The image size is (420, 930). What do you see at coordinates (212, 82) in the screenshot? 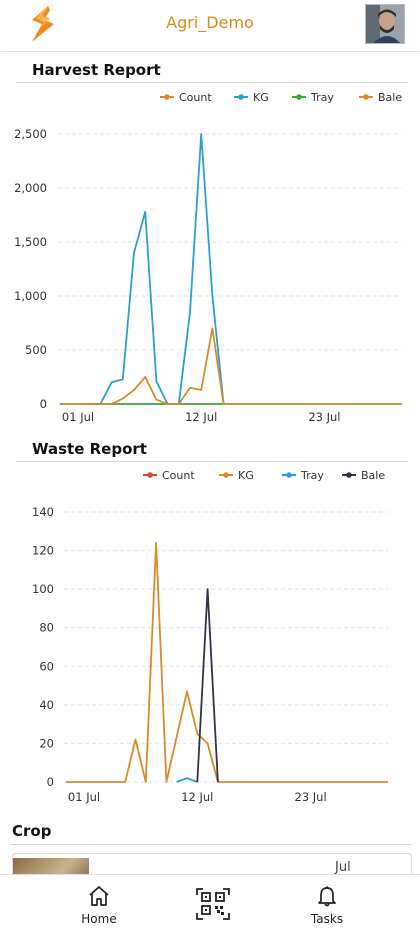
I see `harvest-divider` at bounding box center [212, 82].